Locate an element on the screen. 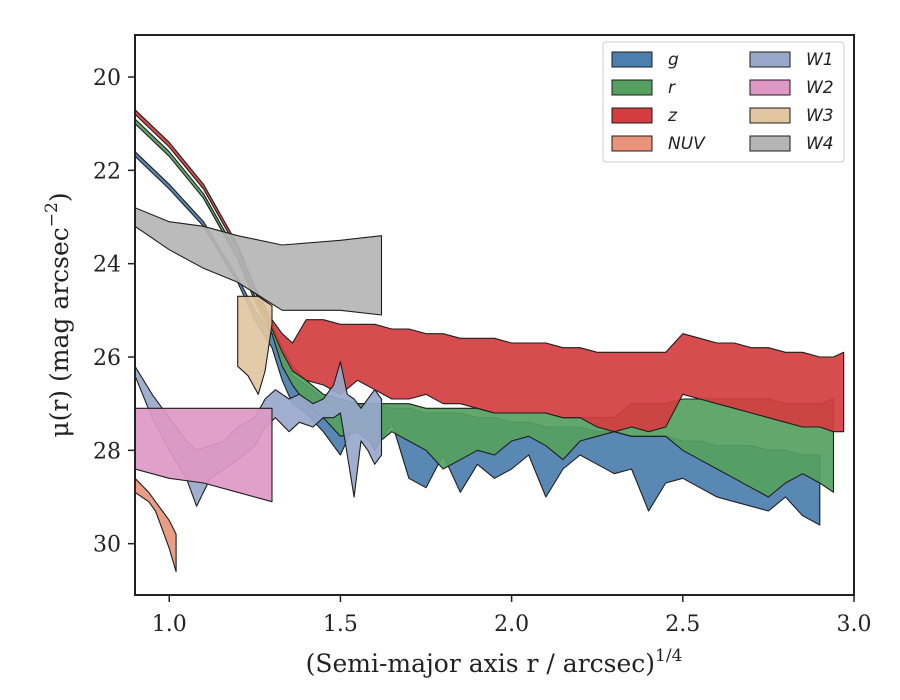 The height and width of the screenshot is (700, 900). x-axis: 1.0 1.5 2.0 2.5 3.0 is located at coordinates (512, 616).